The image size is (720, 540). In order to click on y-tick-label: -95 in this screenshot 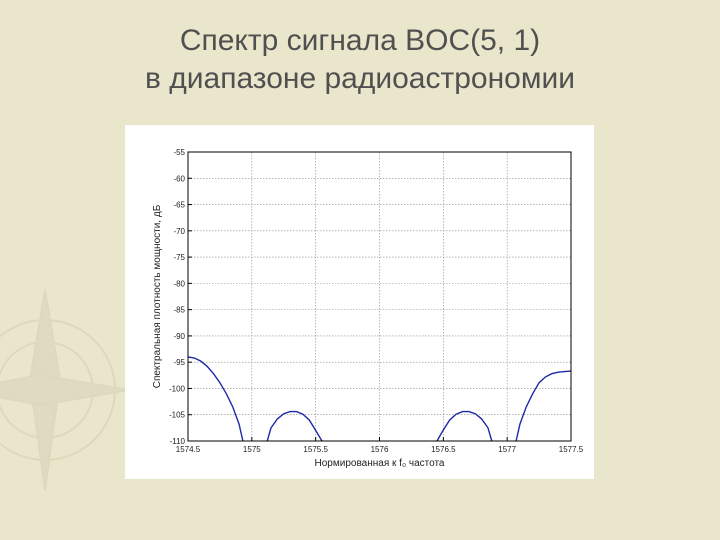, I will do `click(179, 362)`.